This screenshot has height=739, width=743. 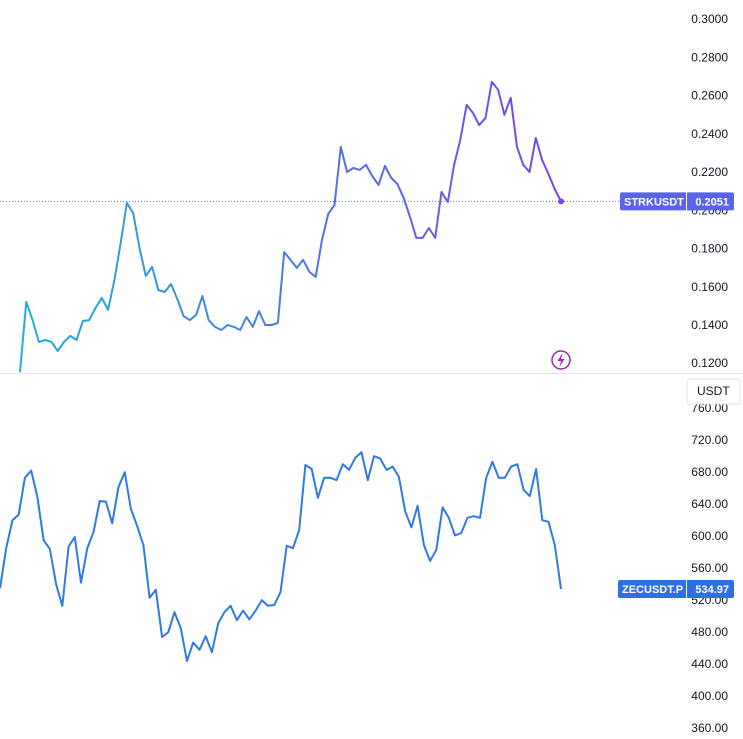 What do you see at coordinates (654, 202) in the screenshot?
I see `symbol-name: STRKUSDT` at bounding box center [654, 202].